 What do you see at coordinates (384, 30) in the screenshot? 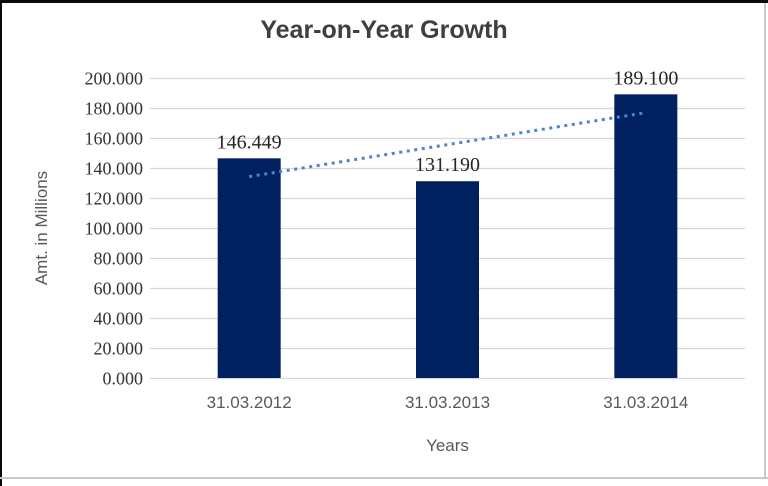
I see `chart-title: Year-on-Year Growth` at bounding box center [384, 30].